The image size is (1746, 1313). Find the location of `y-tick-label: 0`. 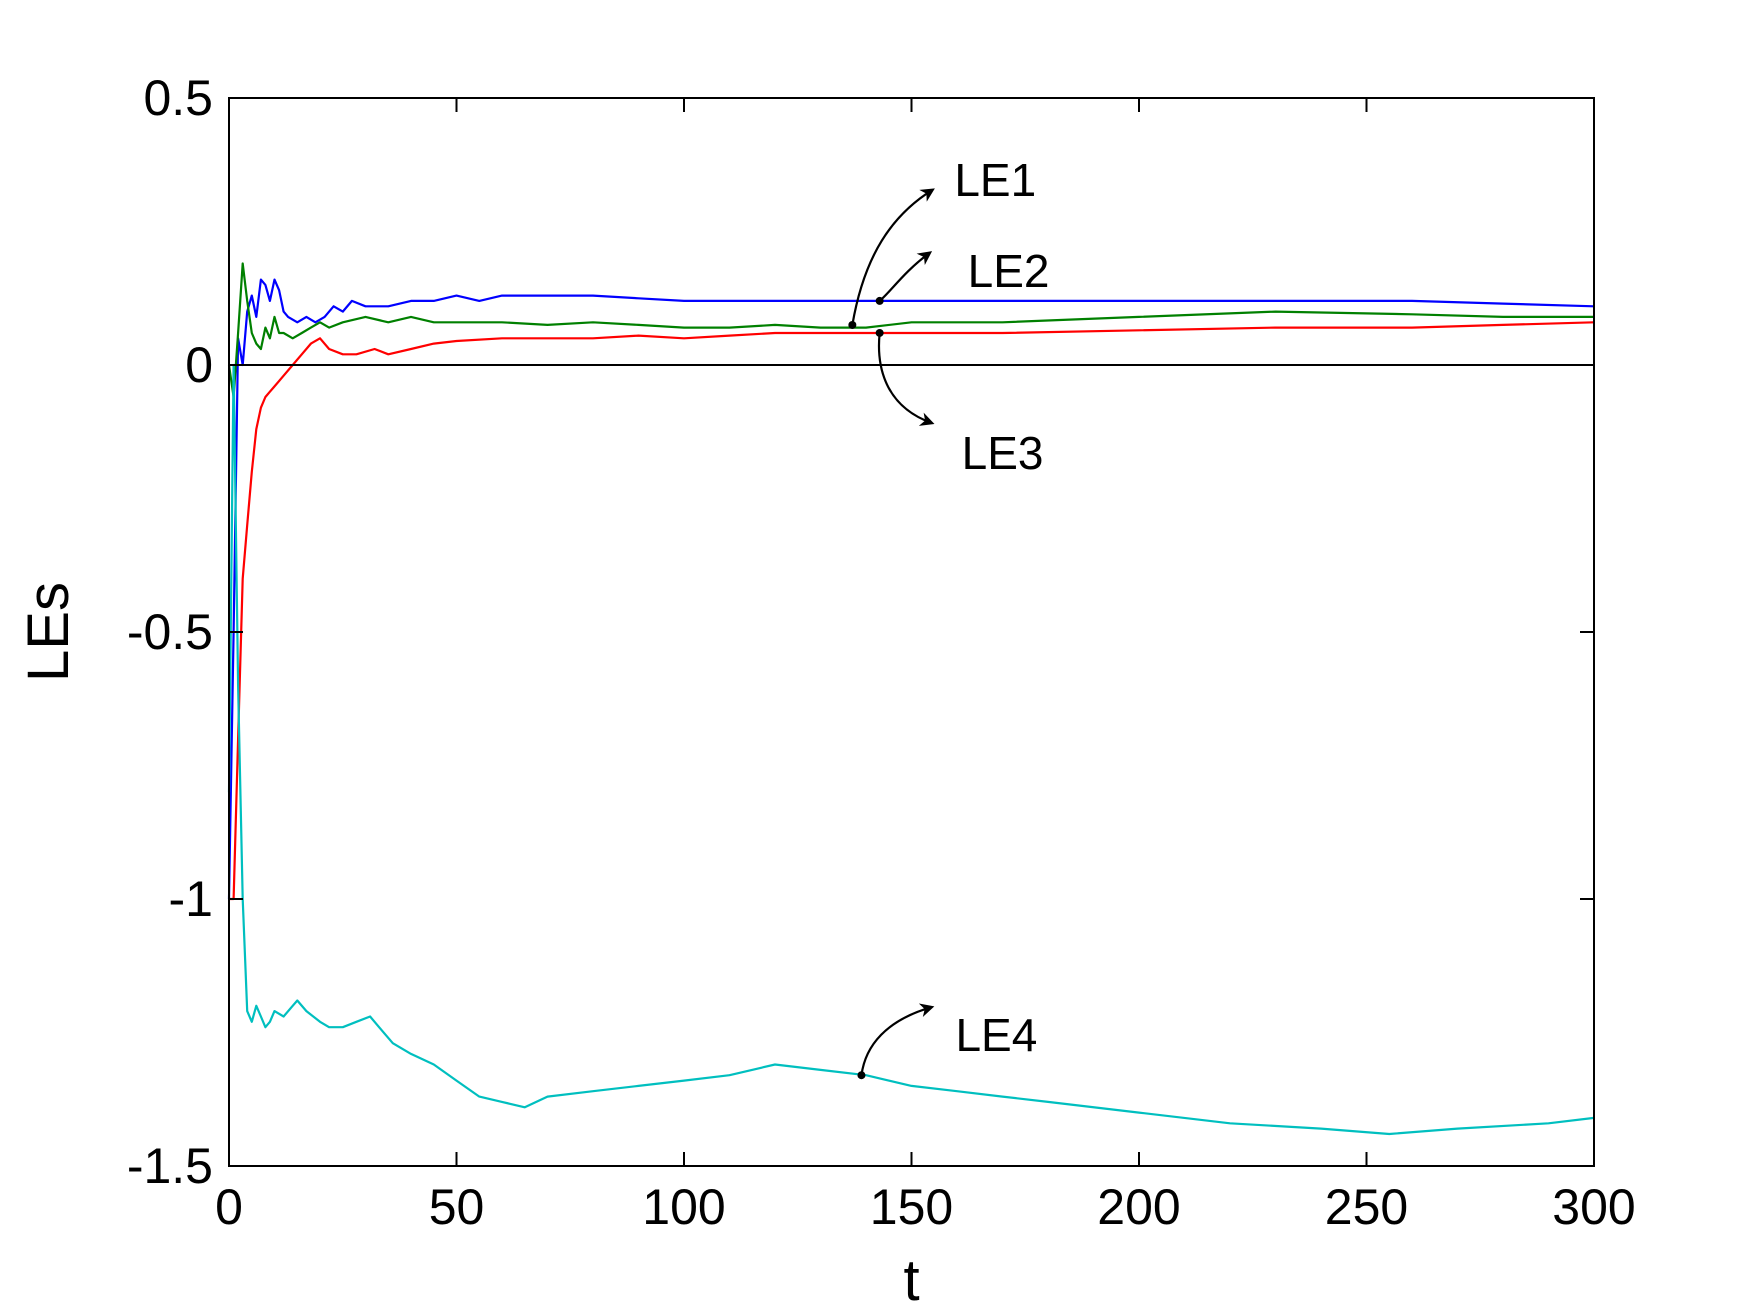

y-tick-label: 0 is located at coordinates (199, 365).